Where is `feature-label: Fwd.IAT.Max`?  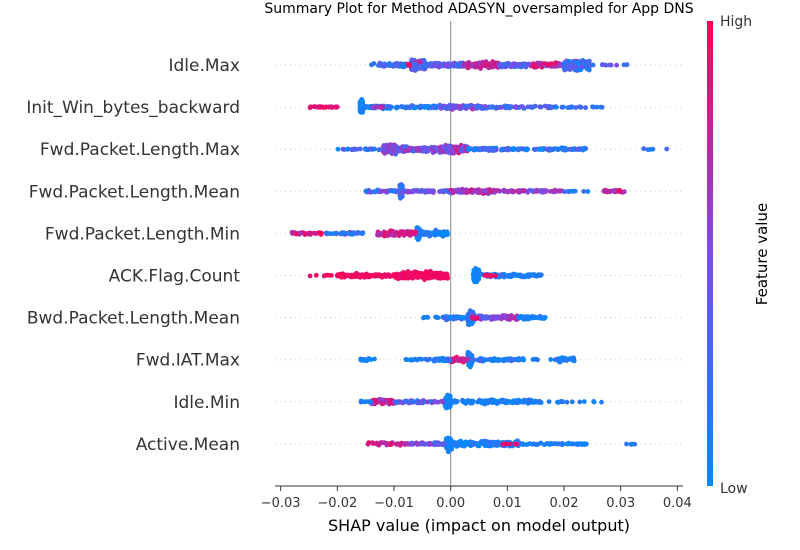
feature-label: Fwd.IAT.Max is located at coordinates (188, 361).